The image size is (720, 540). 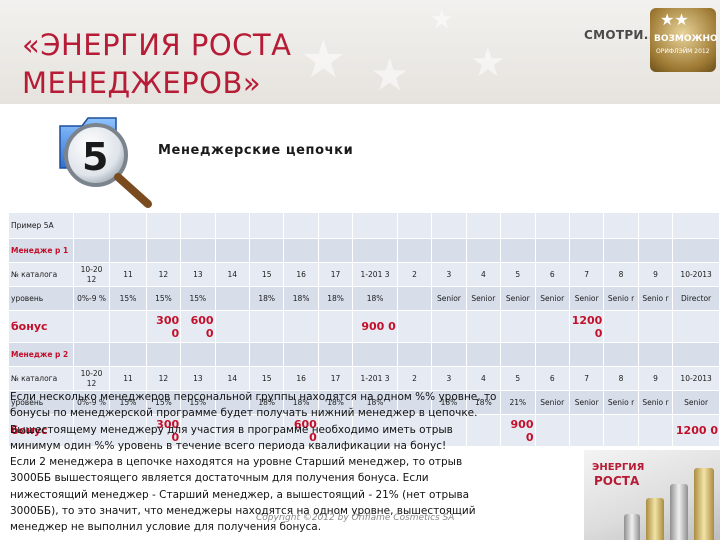 I want to click on table-cell: 14, so click(x=232, y=274).